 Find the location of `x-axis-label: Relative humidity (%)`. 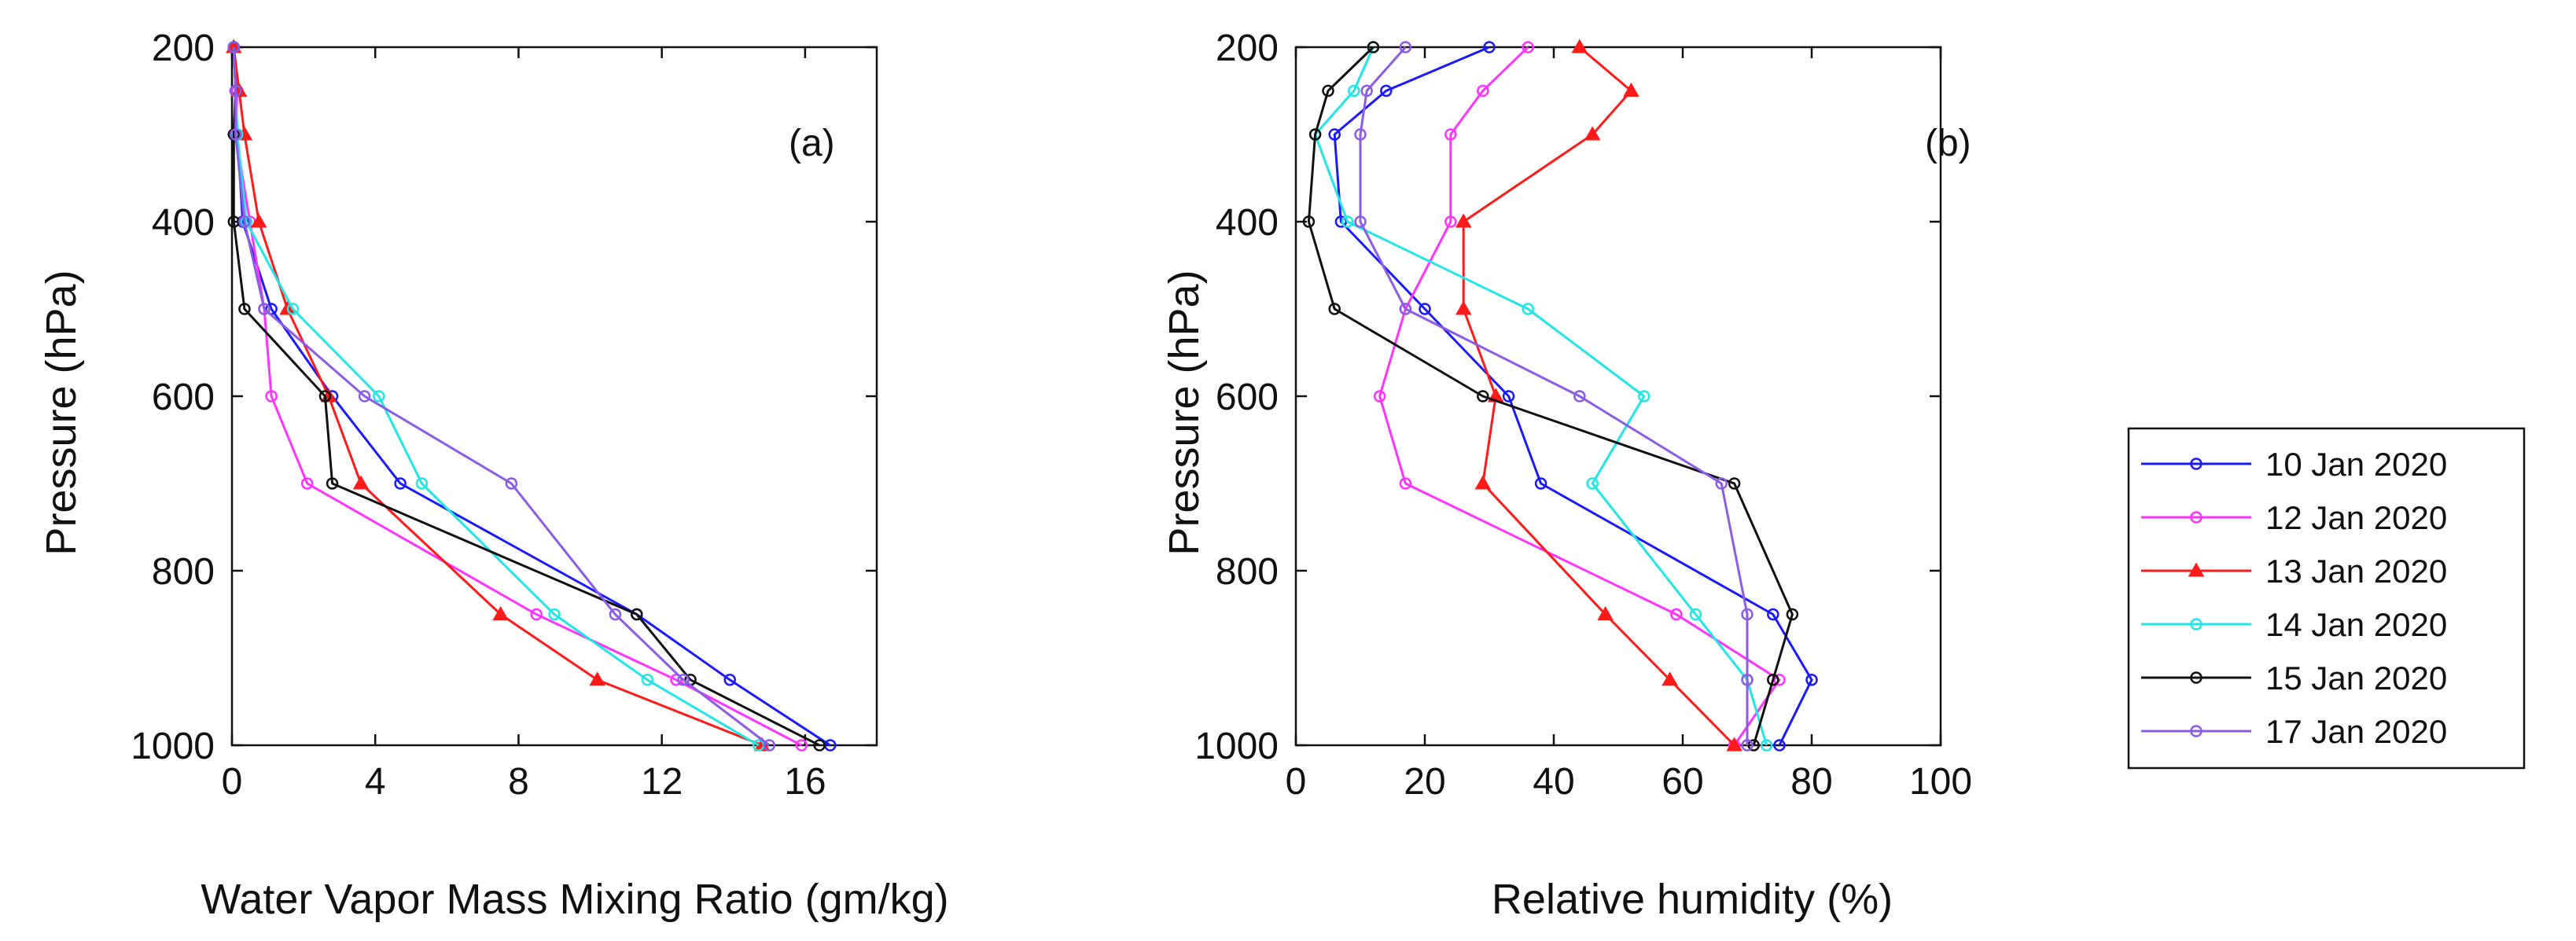

x-axis-label: Relative humidity (%) is located at coordinates (1692, 900).